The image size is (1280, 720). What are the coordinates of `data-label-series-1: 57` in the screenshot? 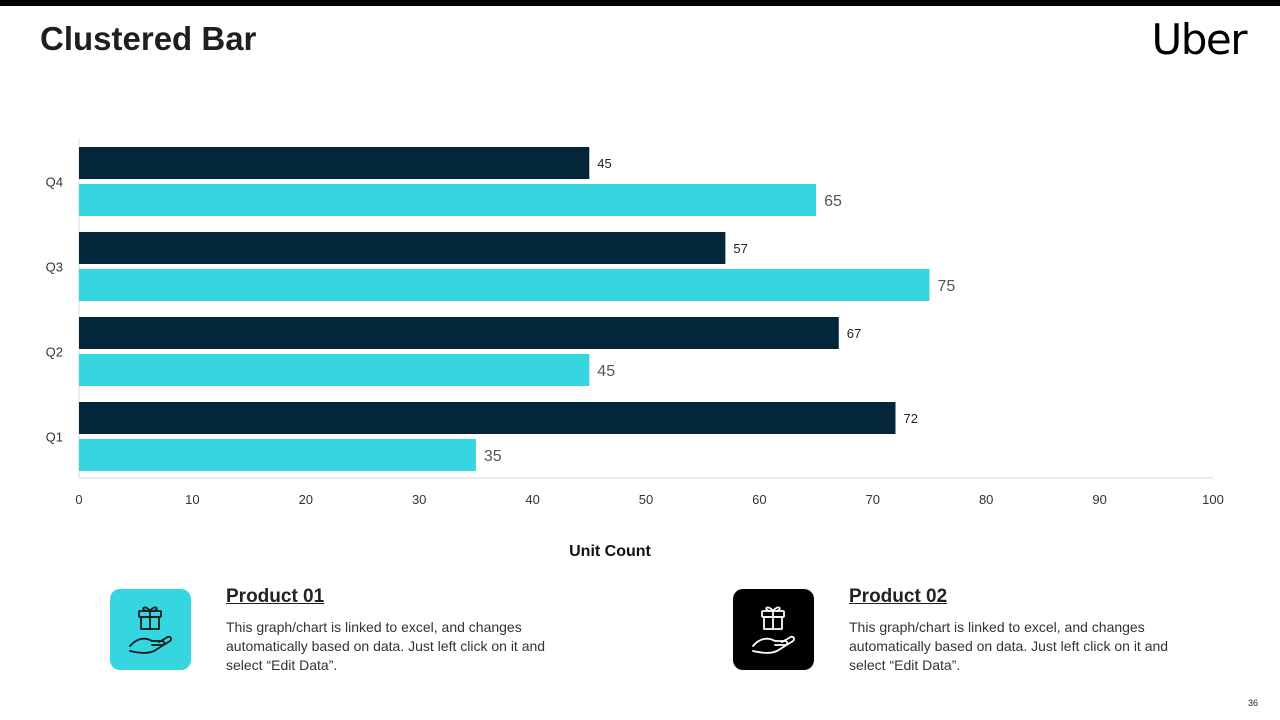 It's located at (740, 248).